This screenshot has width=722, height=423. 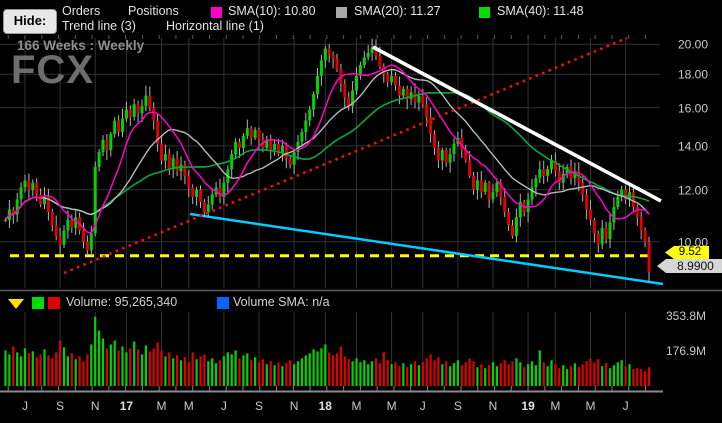 What do you see at coordinates (81, 11) in the screenshot?
I see `tab-orders: Orders` at bounding box center [81, 11].